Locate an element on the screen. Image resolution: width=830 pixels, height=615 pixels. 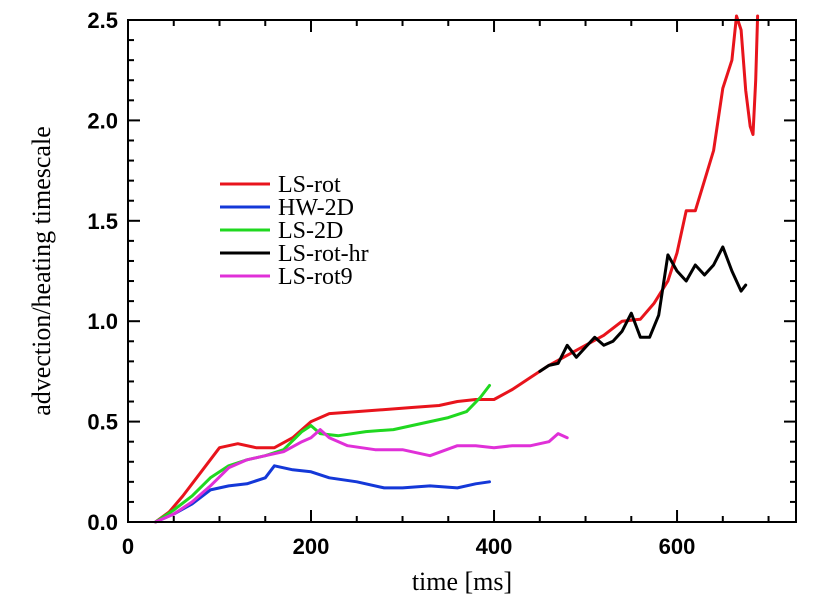
x-tick-label: 400 is located at coordinates (494, 546).